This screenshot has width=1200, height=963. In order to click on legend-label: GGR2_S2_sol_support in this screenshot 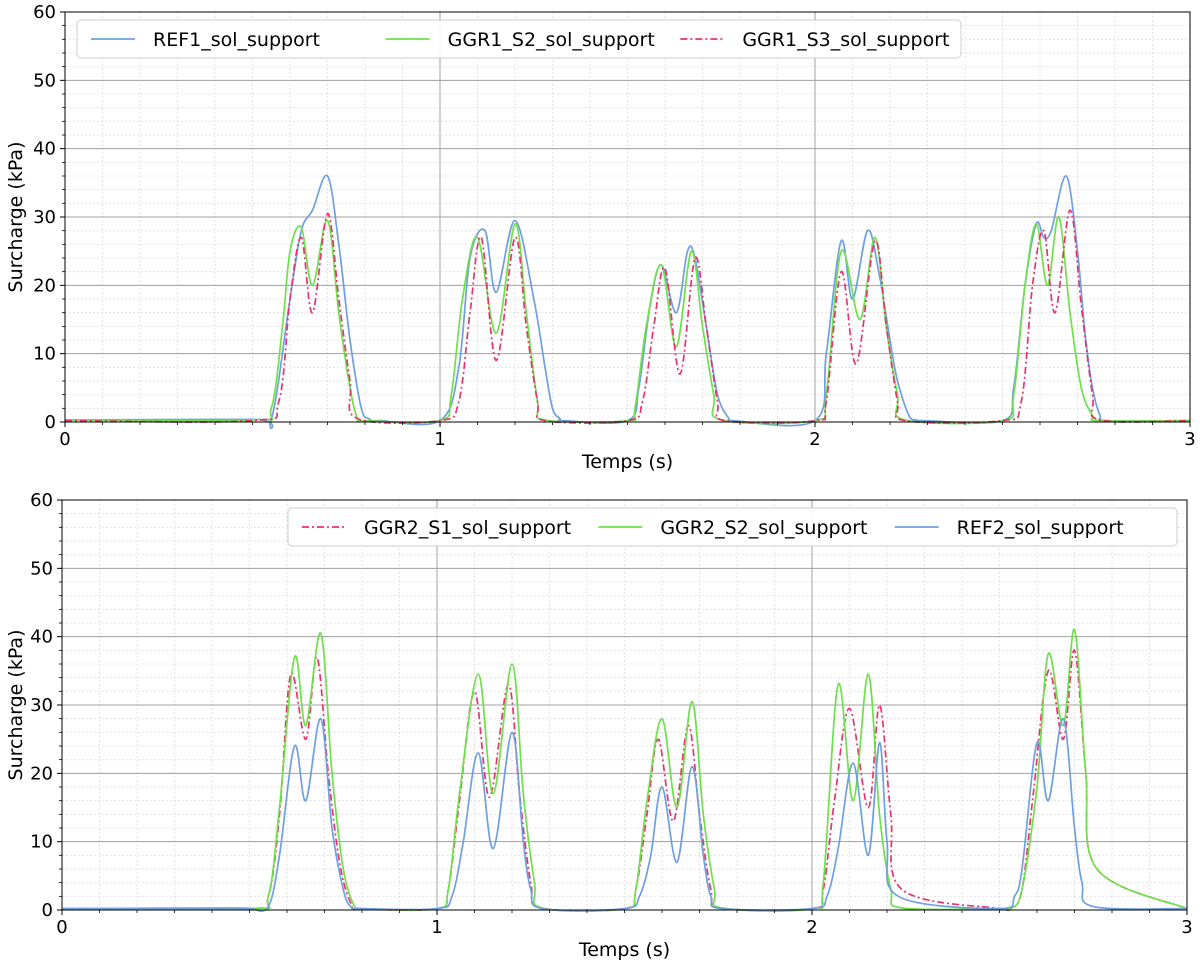, I will do `click(763, 528)`.